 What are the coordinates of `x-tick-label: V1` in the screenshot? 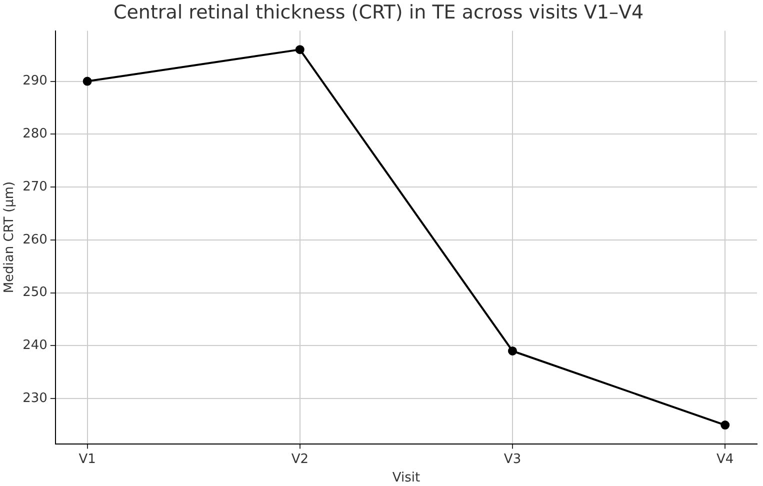 It's located at (87, 459).